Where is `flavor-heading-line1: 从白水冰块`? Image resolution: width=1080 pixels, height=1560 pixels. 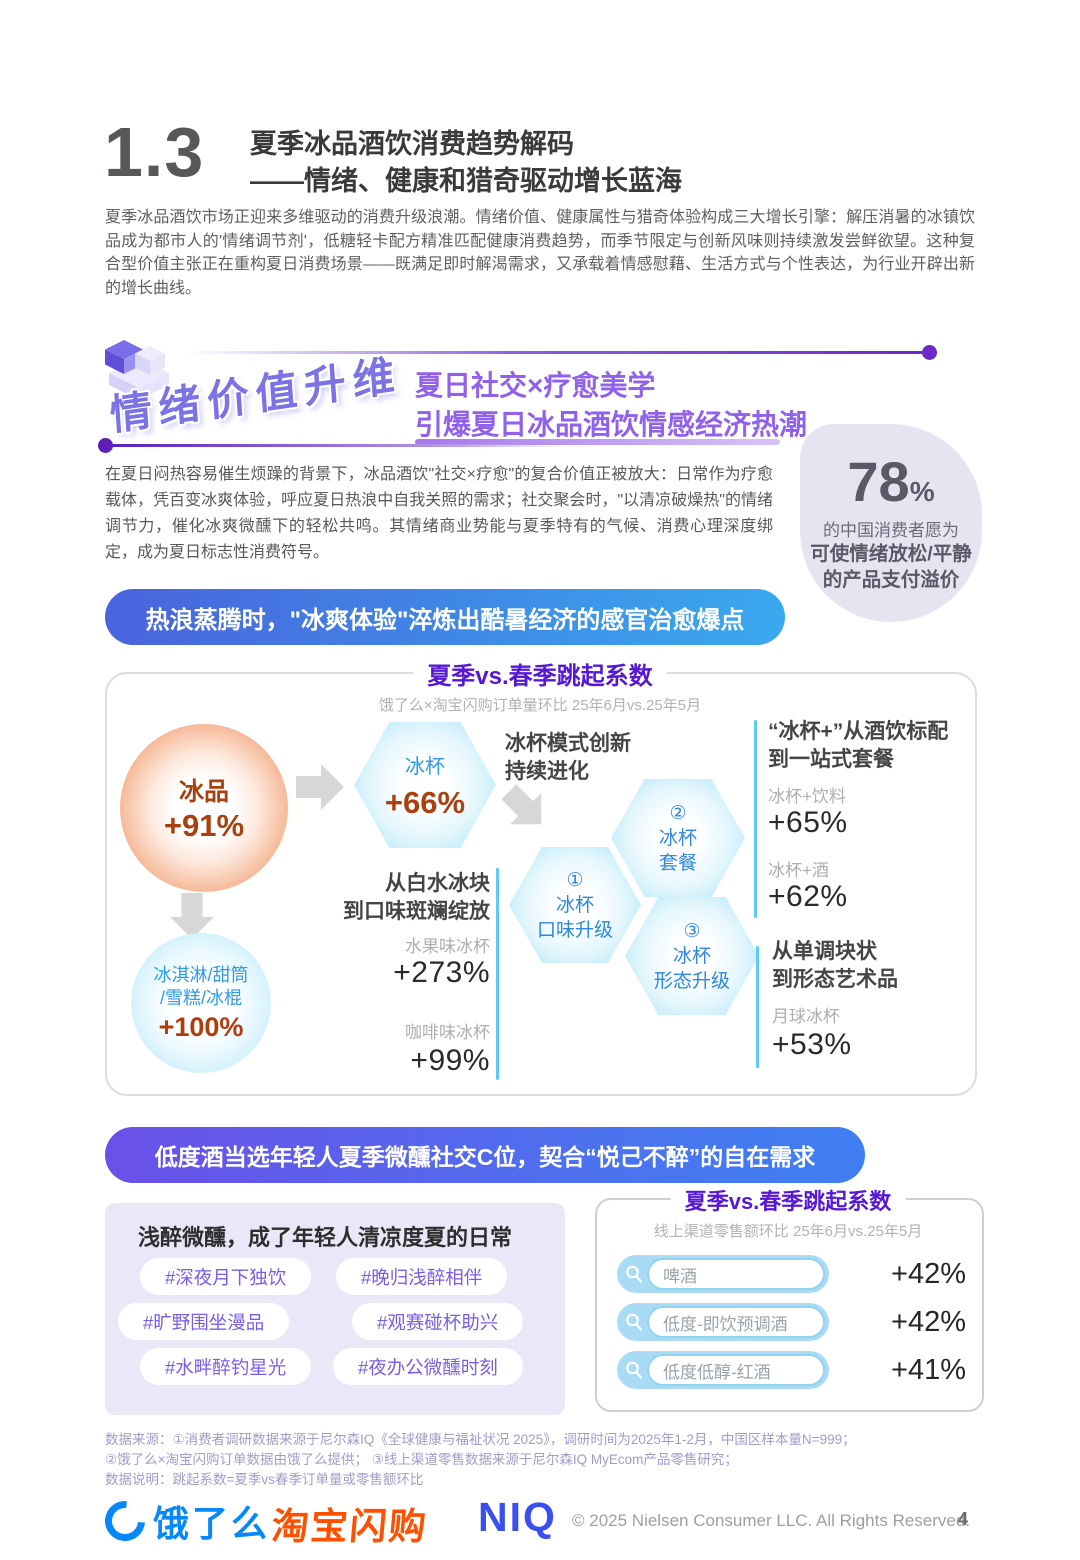 flavor-heading-line1: 从白水冰块 is located at coordinates (437, 883).